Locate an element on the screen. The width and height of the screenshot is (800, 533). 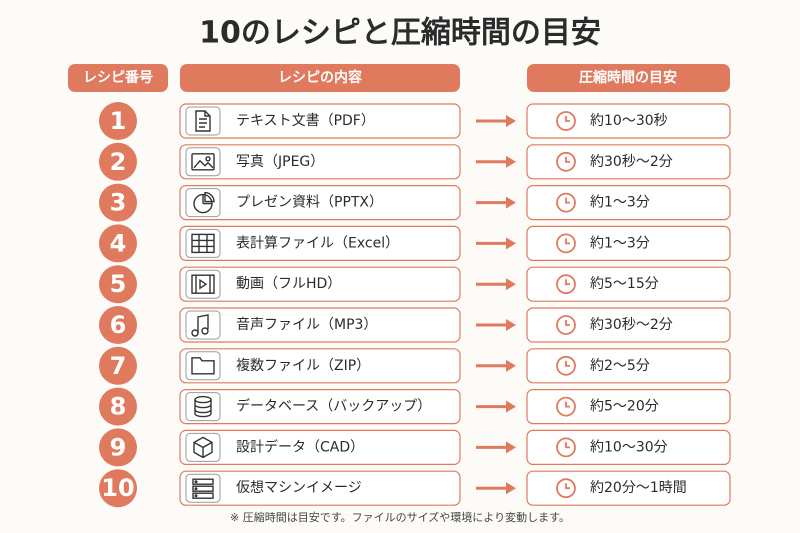
recipe-label: 仮想マシンイメージ is located at coordinates (299, 488).